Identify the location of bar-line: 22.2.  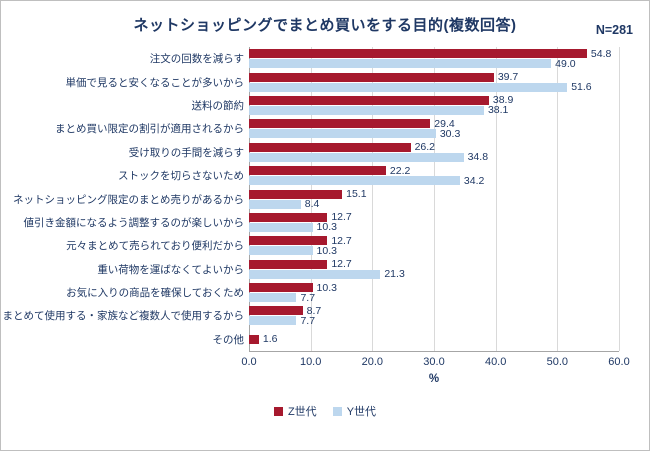
(434, 170).